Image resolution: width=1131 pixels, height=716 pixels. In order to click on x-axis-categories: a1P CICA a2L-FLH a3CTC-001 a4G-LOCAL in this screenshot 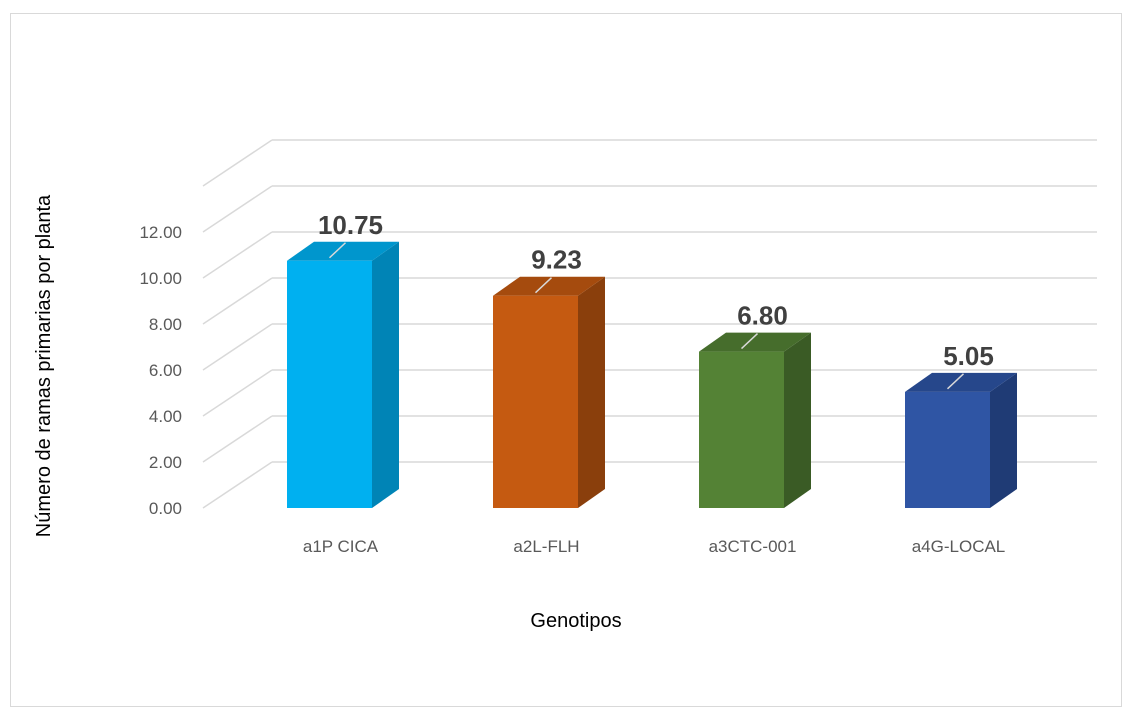, I will do `click(654, 546)`.